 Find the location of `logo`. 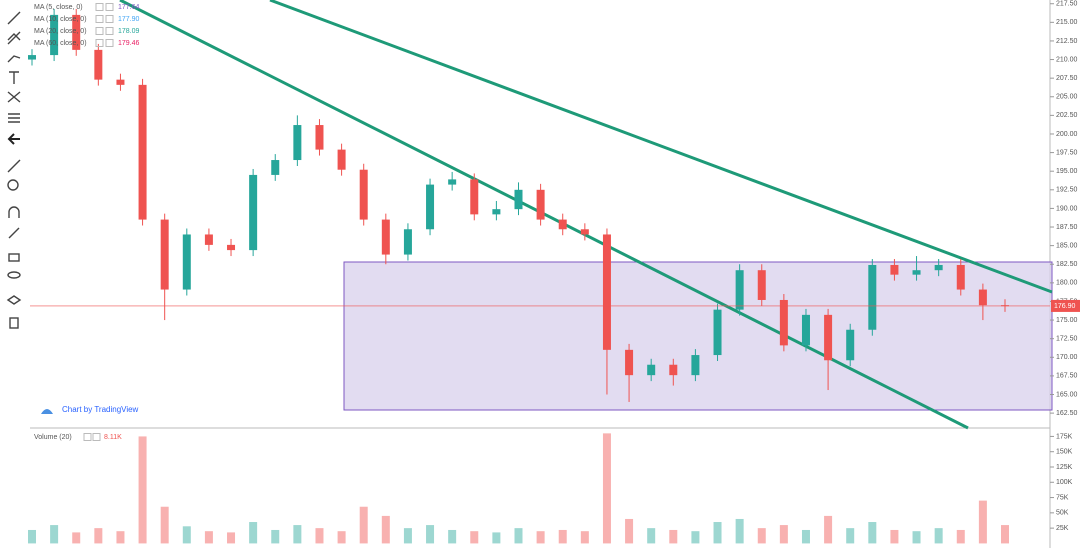

logo is located at coordinates (47, 411).